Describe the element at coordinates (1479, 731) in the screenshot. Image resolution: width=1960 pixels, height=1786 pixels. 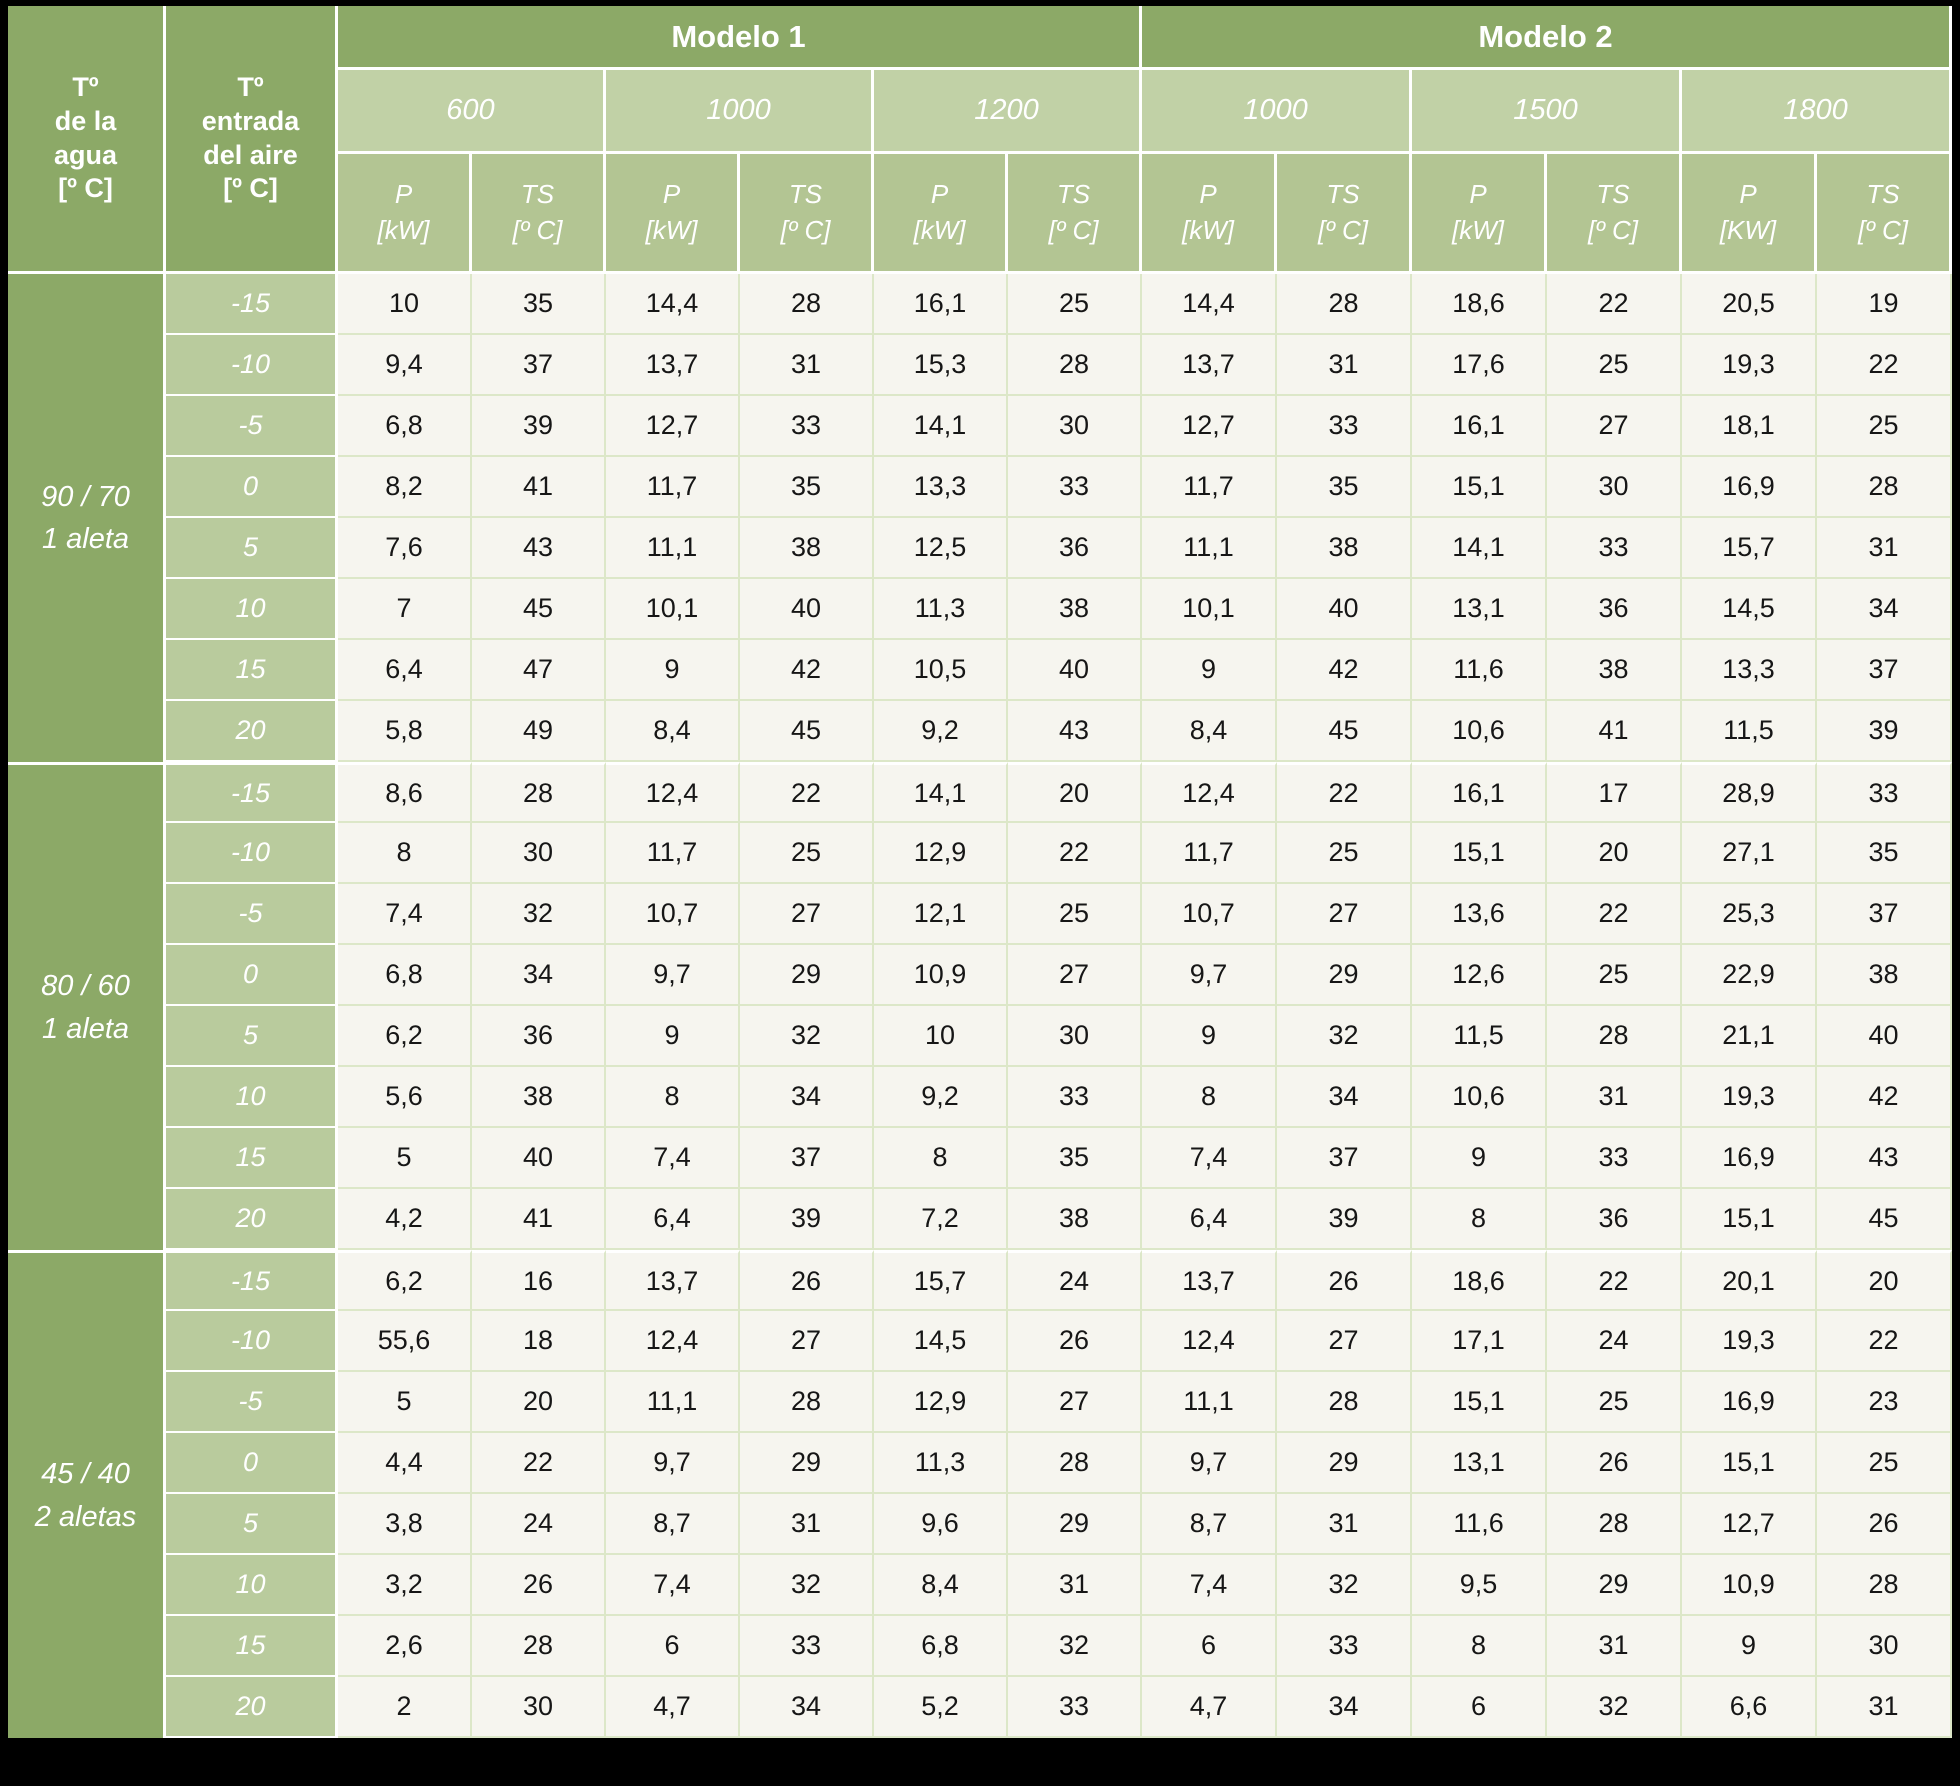
I see `data-cell: 10,6` at that location.